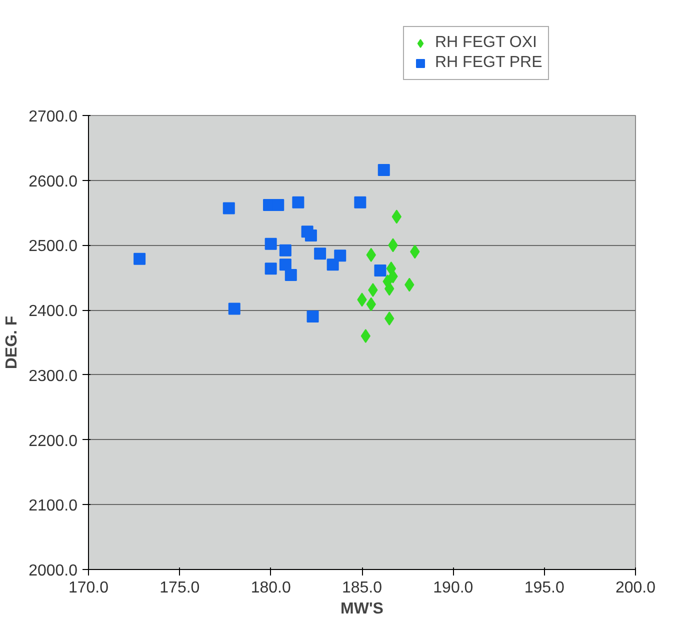 The width and height of the screenshot is (687, 623). What do you see at coordinates (486, 43) in the screenshot?
I see `legend-label: RH FEGT OXI` at bounding box center [486, 43].